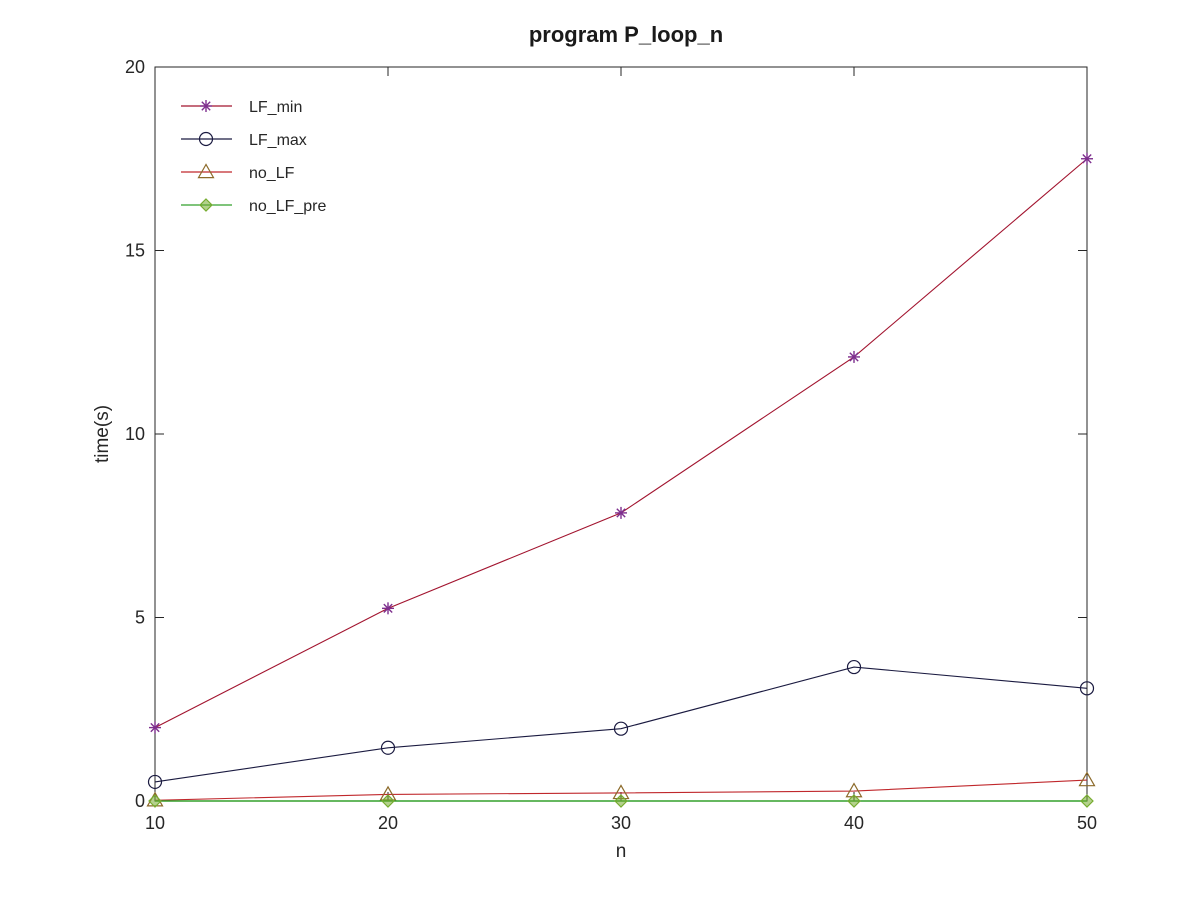 The image size is (1200, 900). I want to click on y-tick-label: 5, so click(140, 618).